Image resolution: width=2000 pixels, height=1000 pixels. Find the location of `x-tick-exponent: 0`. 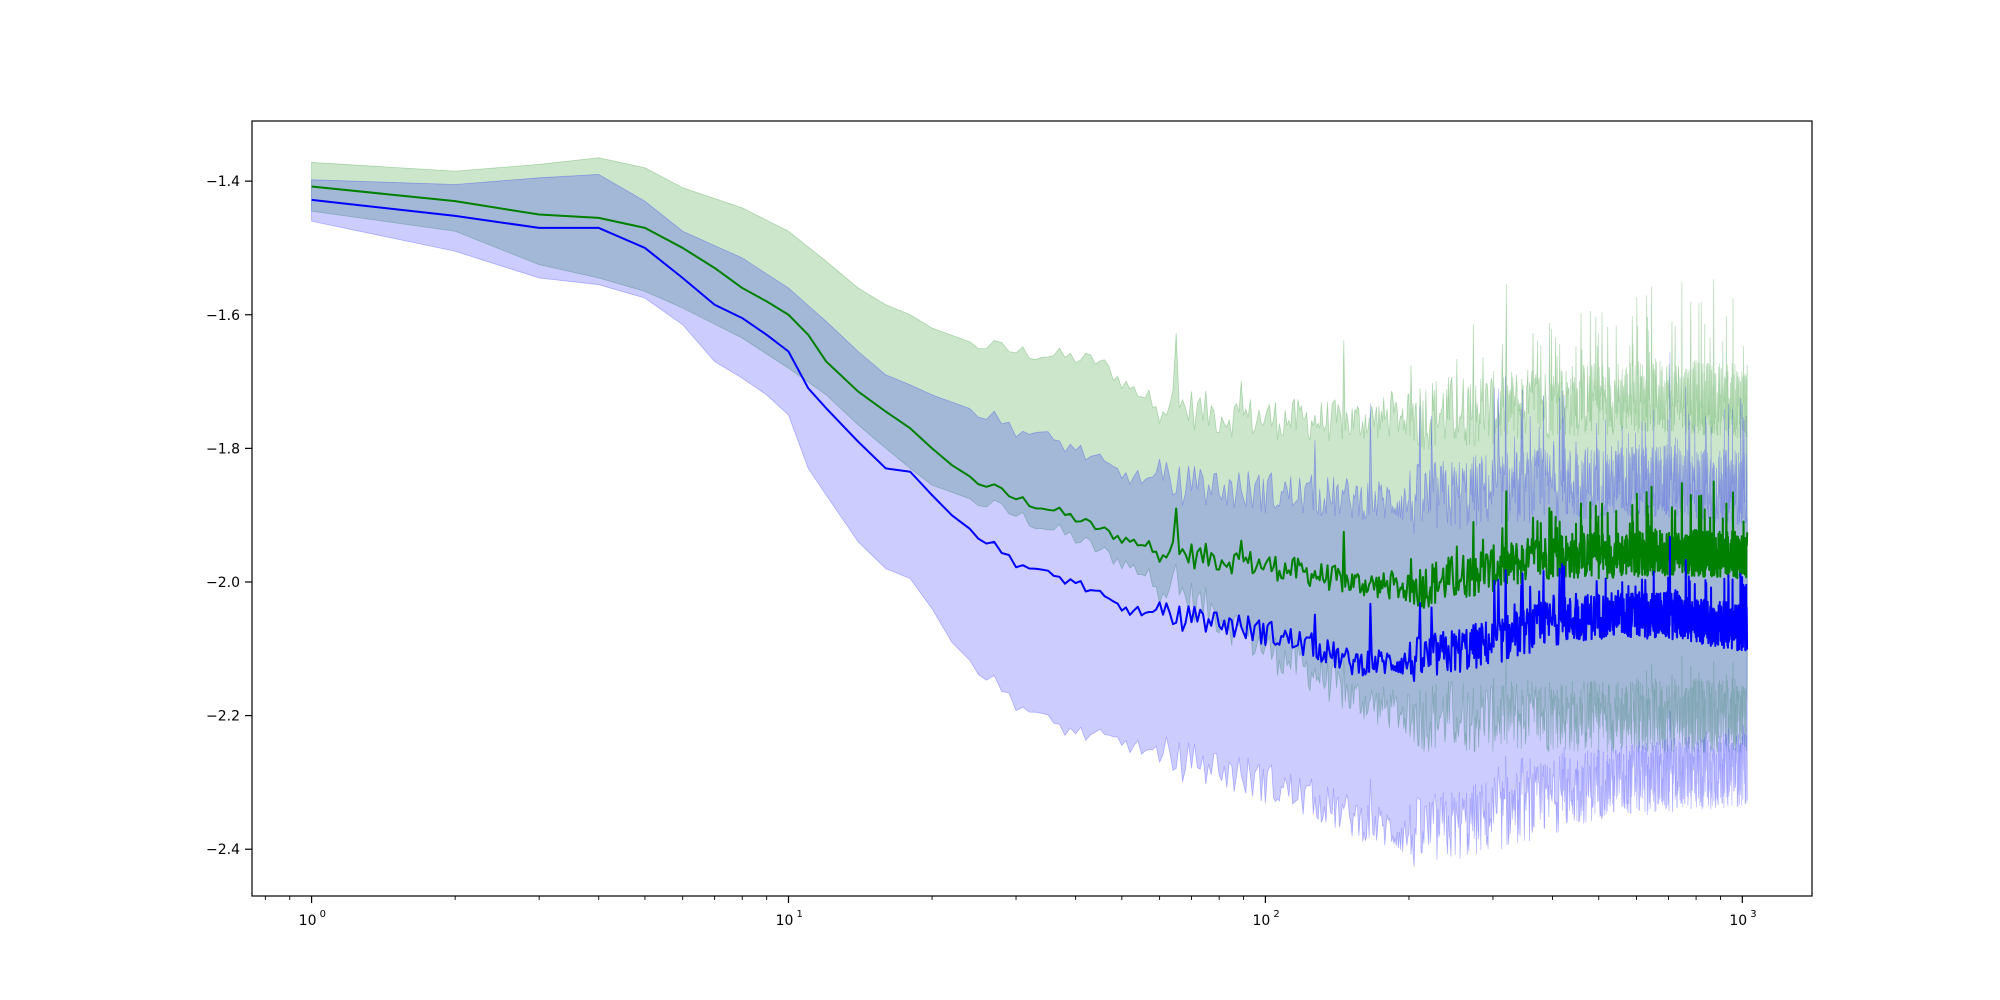

x-tick-exponent: 0 is located at coordinates (323, 914).